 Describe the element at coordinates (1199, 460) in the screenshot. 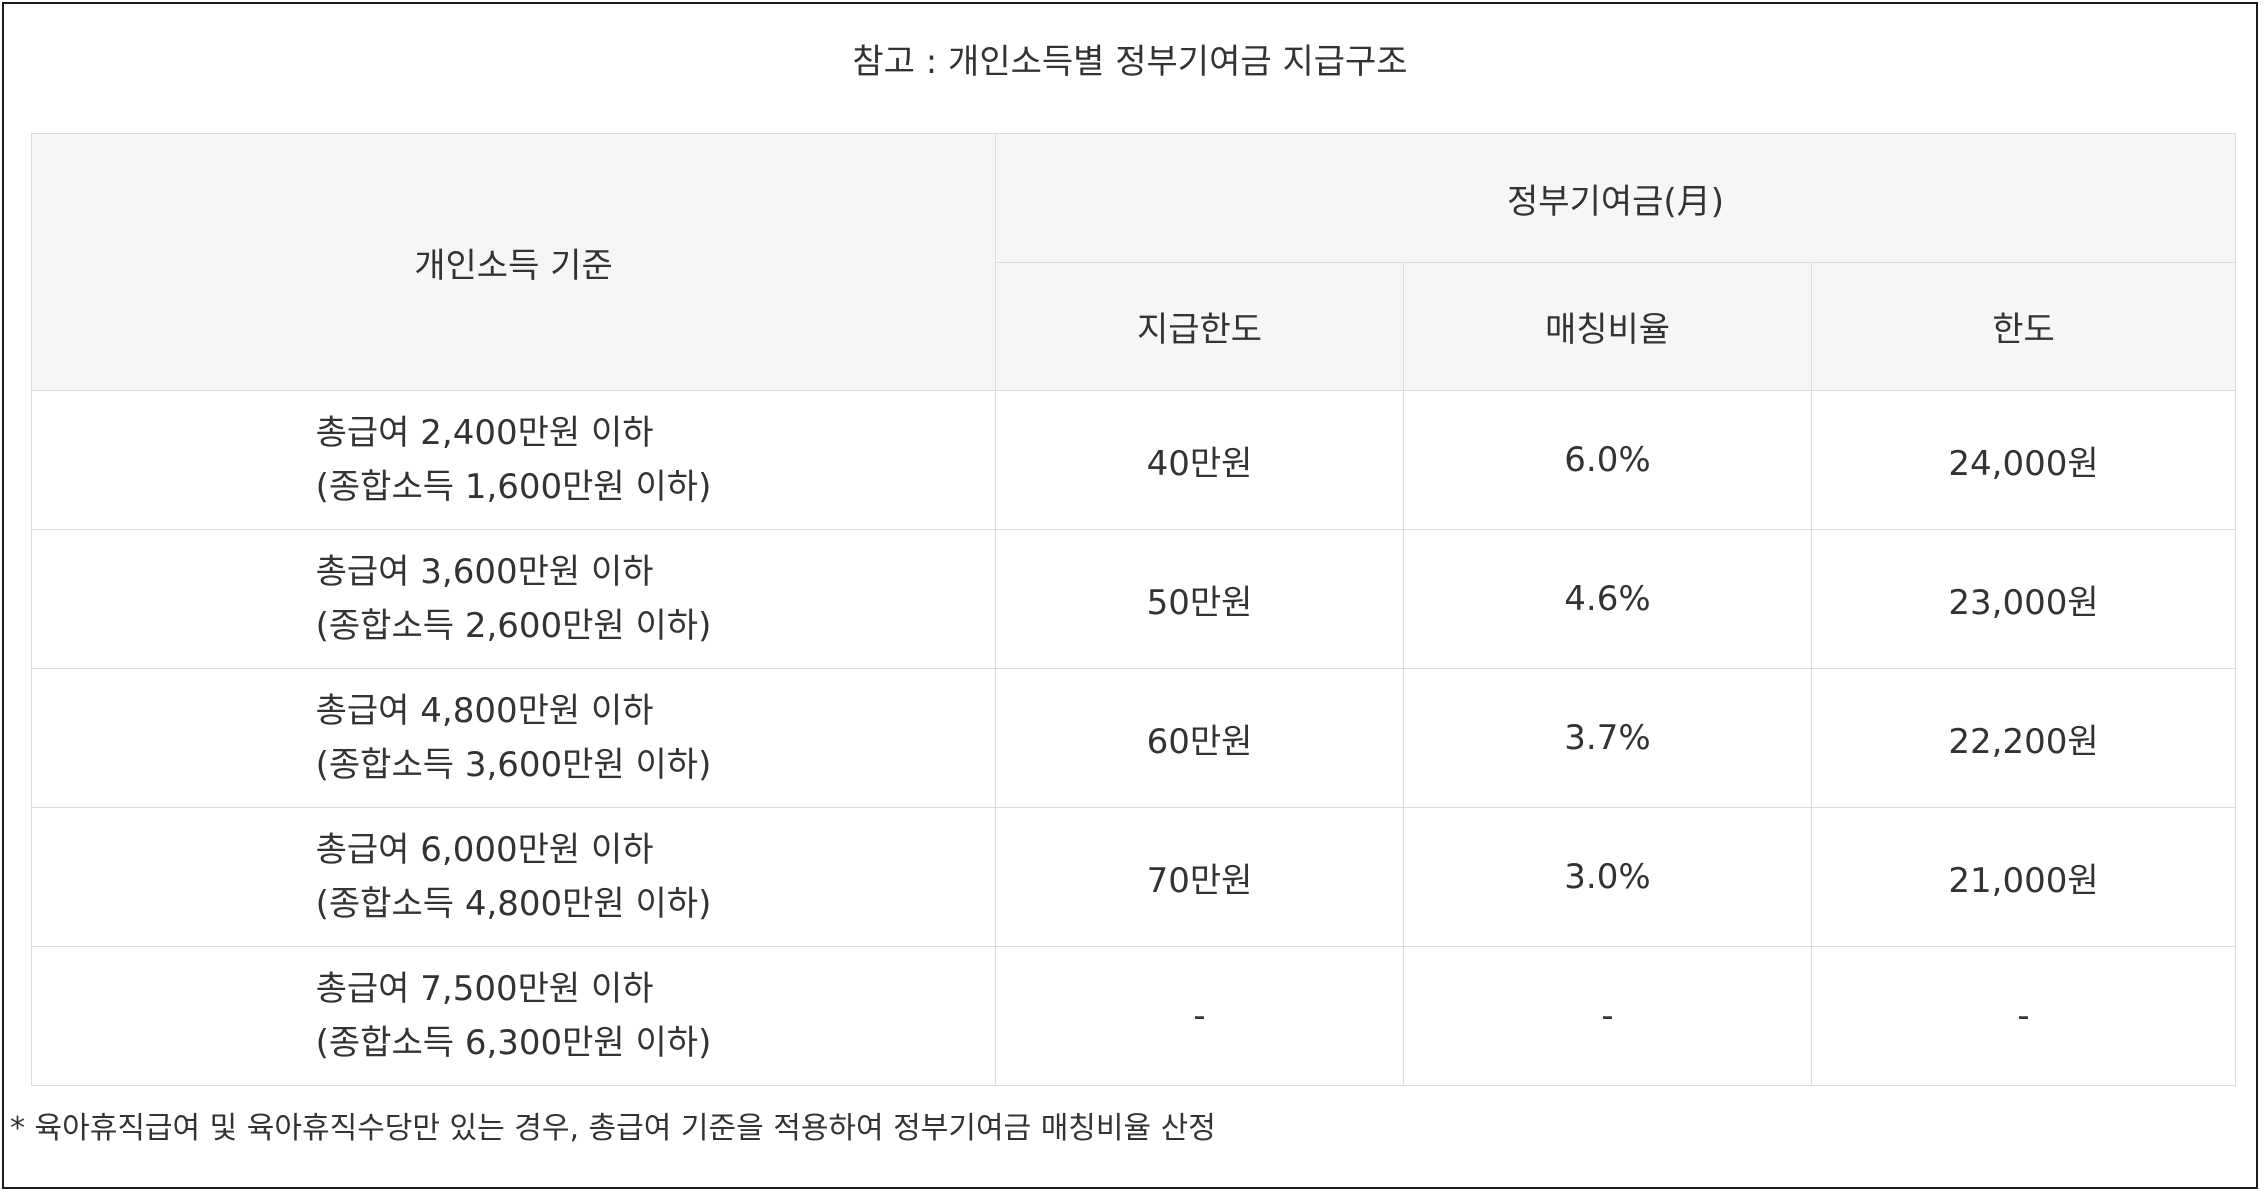

I see `limit-cell: 40만원` at that location.